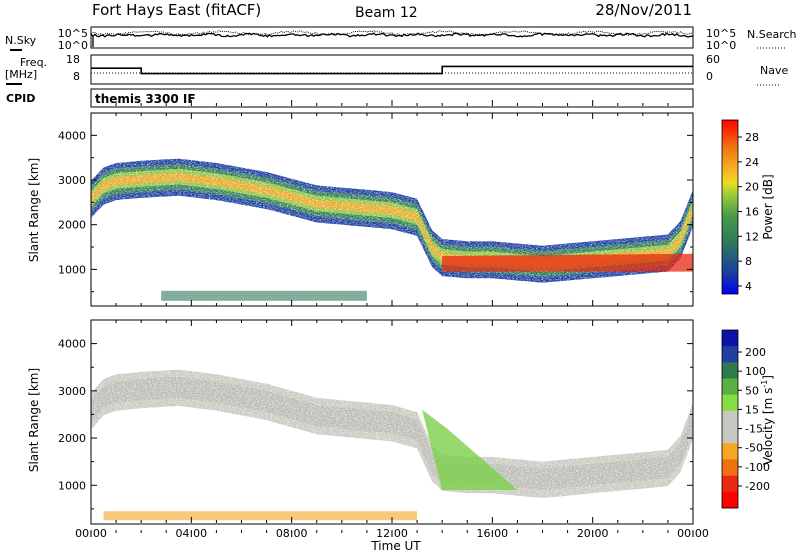  Describe the element at coordinates (752, 162) in the screenshot. I see `power-colorbar-tick-label: 24` at that location.